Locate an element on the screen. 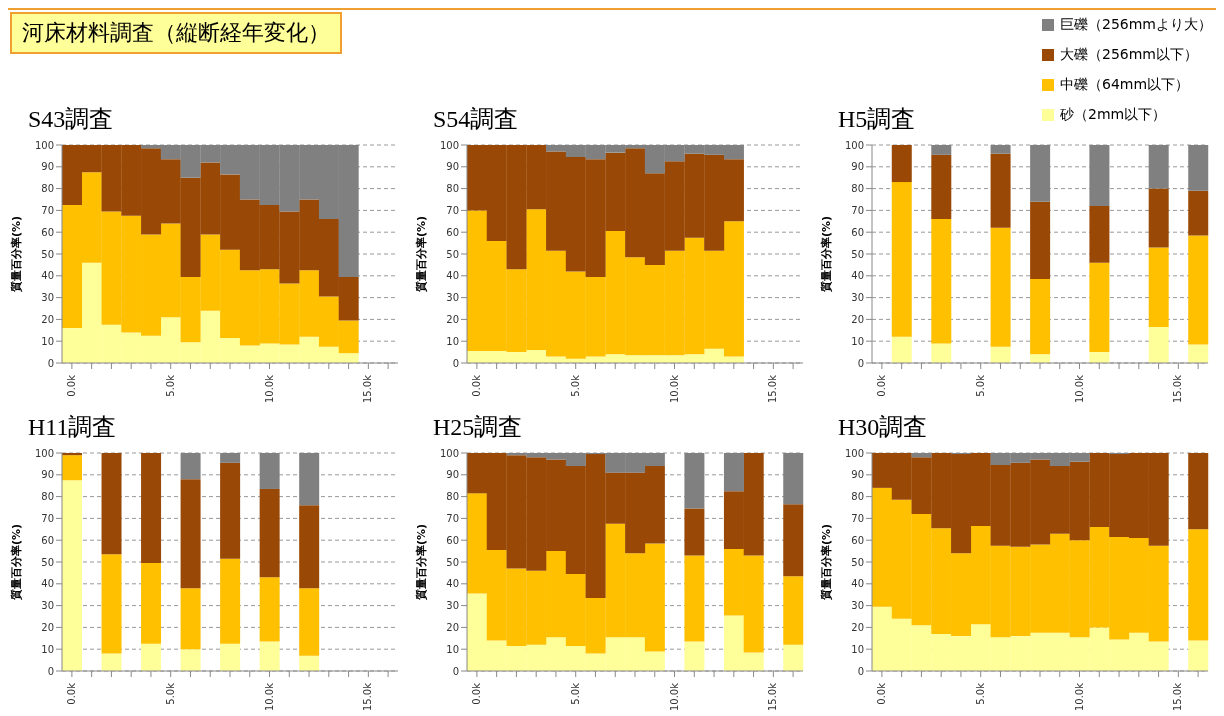  legend-label: 中礫（64mm以下） is located at coordinates (1125, 85).